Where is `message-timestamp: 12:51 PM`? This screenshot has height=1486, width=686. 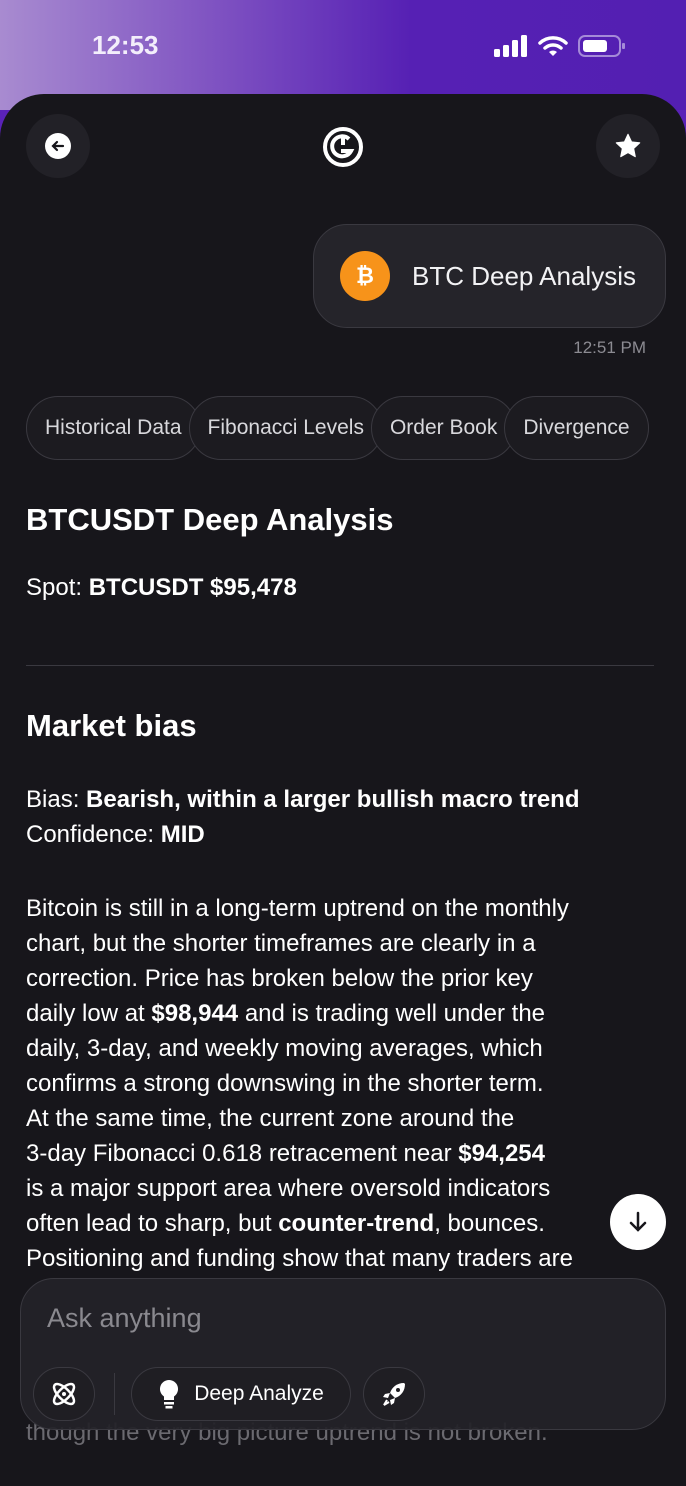
message-timestamp: 12:51 PM is located at coordinates (609, 347).